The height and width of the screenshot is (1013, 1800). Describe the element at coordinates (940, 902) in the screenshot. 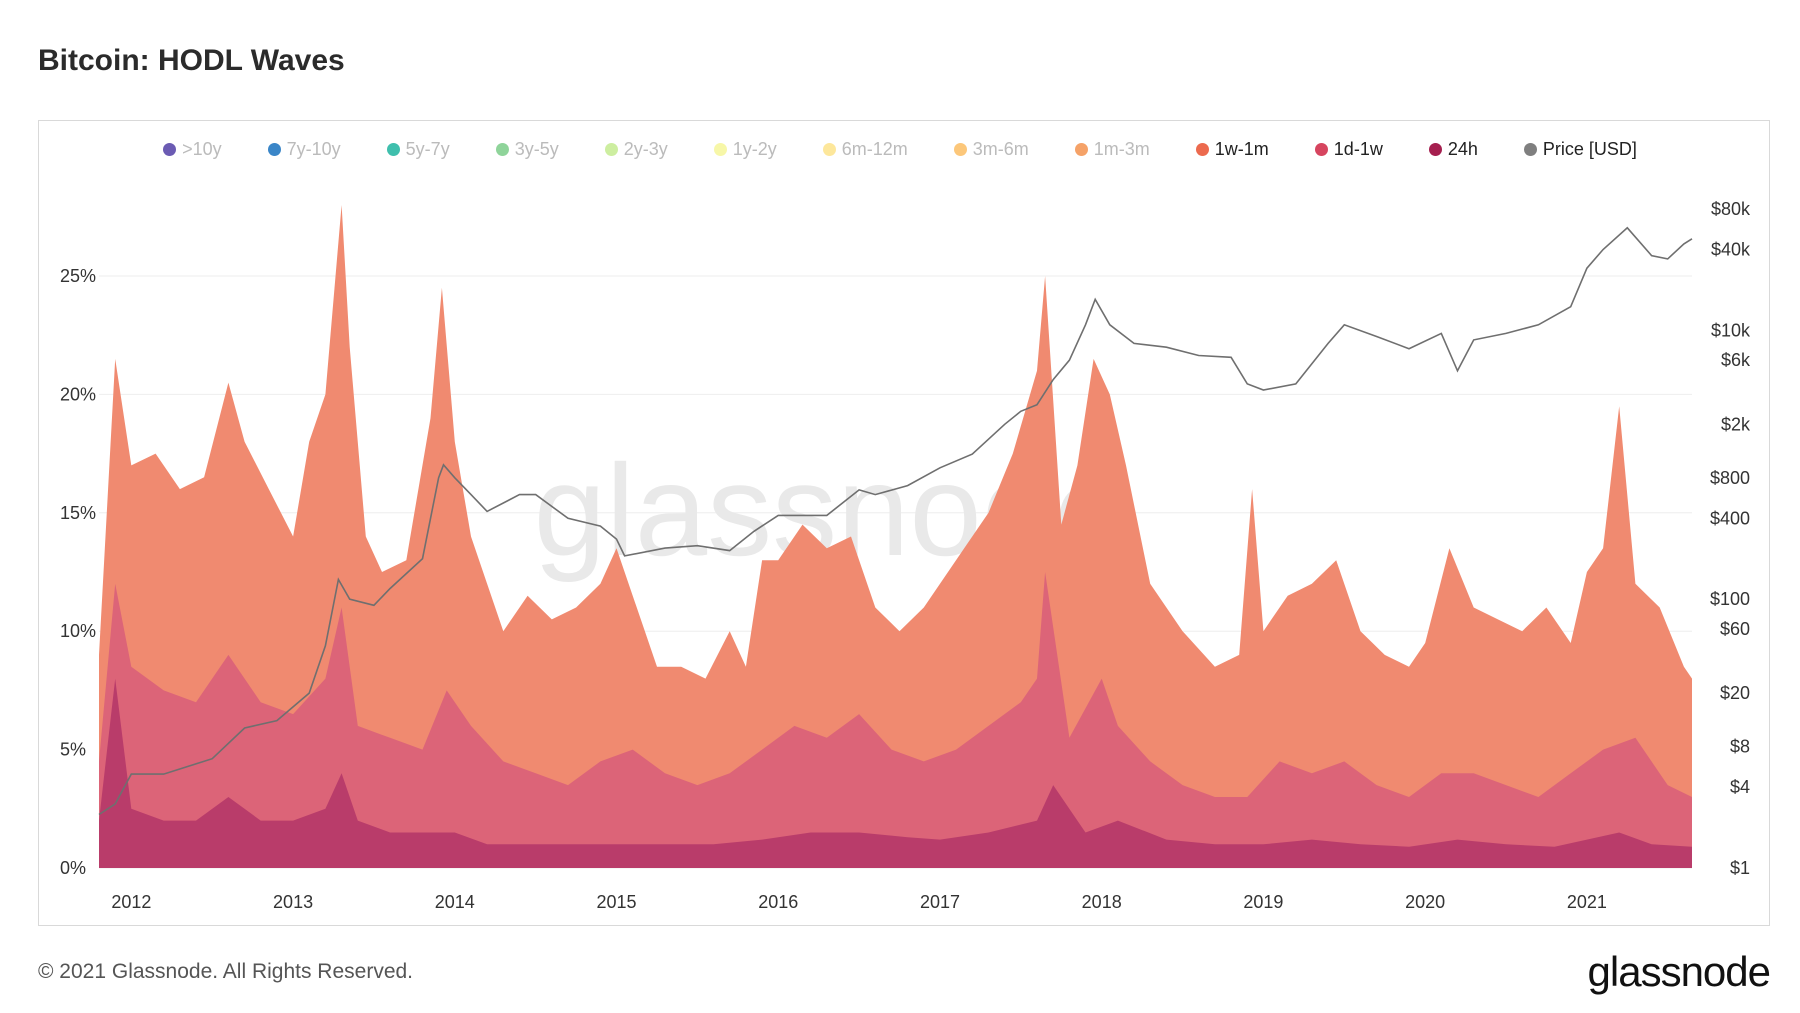

I see `x-tick-label: 2017` at that location.